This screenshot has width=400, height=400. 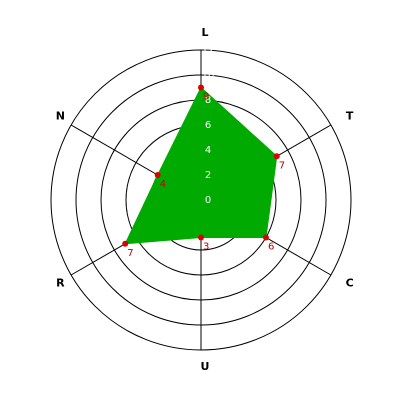 What do you see at coordinates (208, 200) in the screenshot?
I see `tick-label: 0` at bounding box center [208, 200].